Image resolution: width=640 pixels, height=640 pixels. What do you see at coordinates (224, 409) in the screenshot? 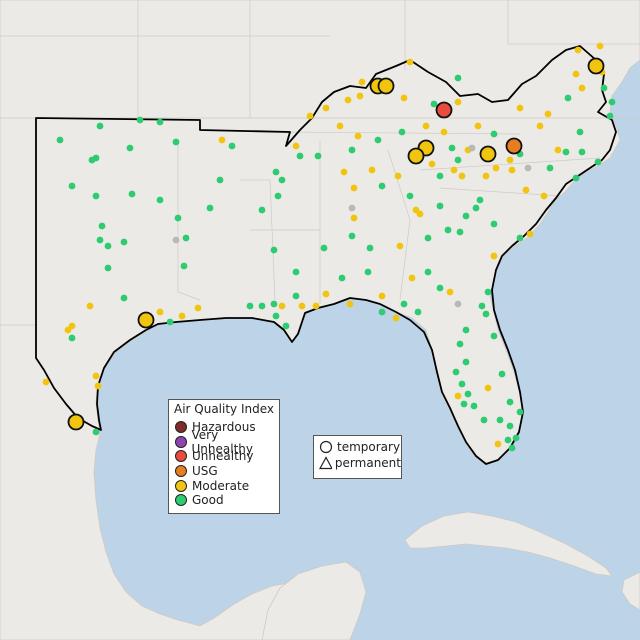
I see `aqi-legend-title: Air Quality Index` at bounding box center [224, 409].